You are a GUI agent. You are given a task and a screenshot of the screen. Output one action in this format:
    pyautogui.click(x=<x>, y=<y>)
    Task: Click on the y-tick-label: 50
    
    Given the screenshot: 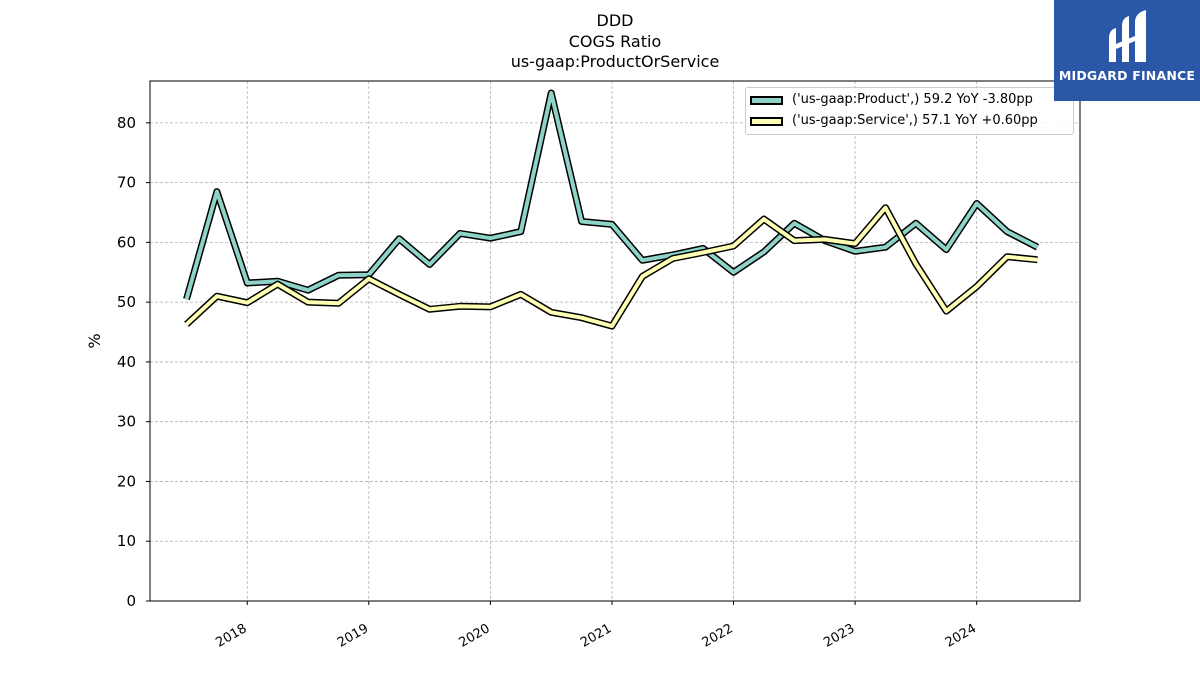 What is the action you would take?
    pyautogui.click(x=126, y=302)
    